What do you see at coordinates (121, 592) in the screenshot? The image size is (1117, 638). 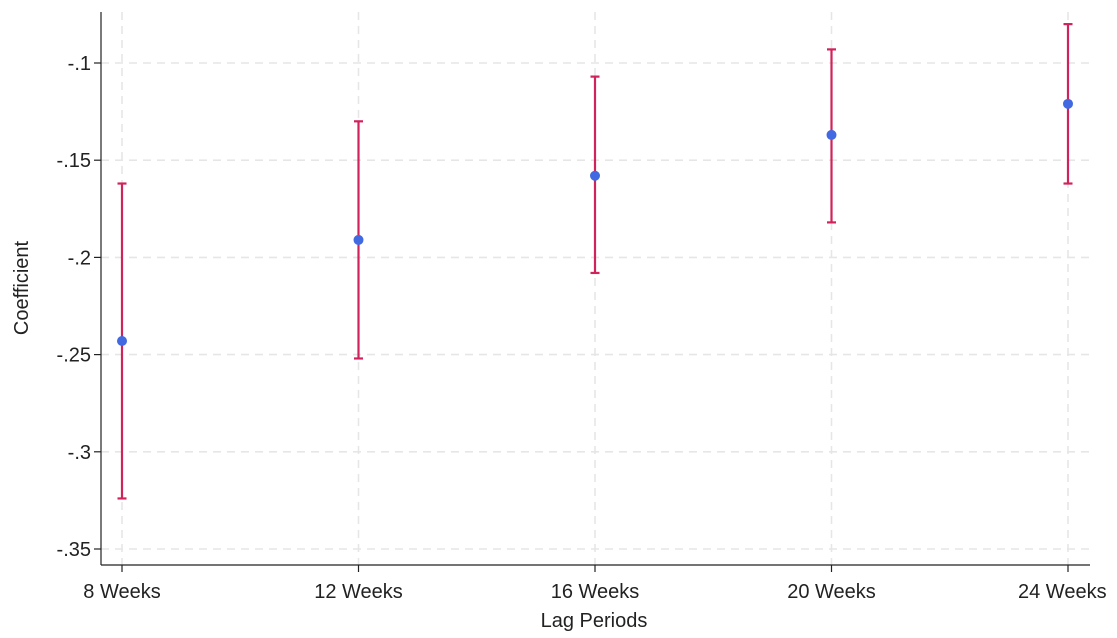 I see `x-tick-label: 8 Weeks` at bounding box center [121, 592].